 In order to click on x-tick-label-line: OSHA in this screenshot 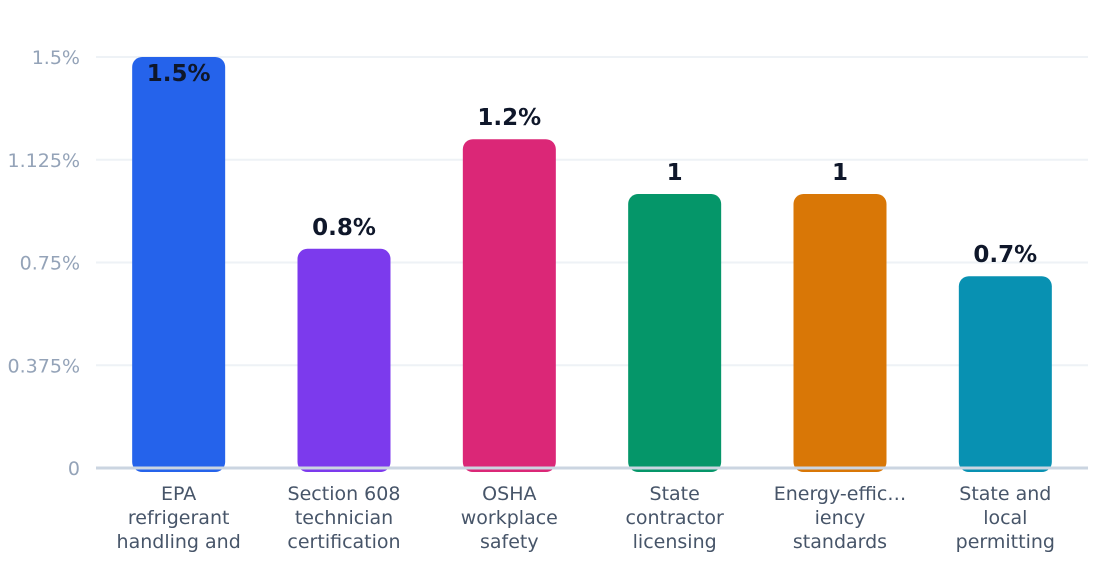, I will do `click(509, 494)`.